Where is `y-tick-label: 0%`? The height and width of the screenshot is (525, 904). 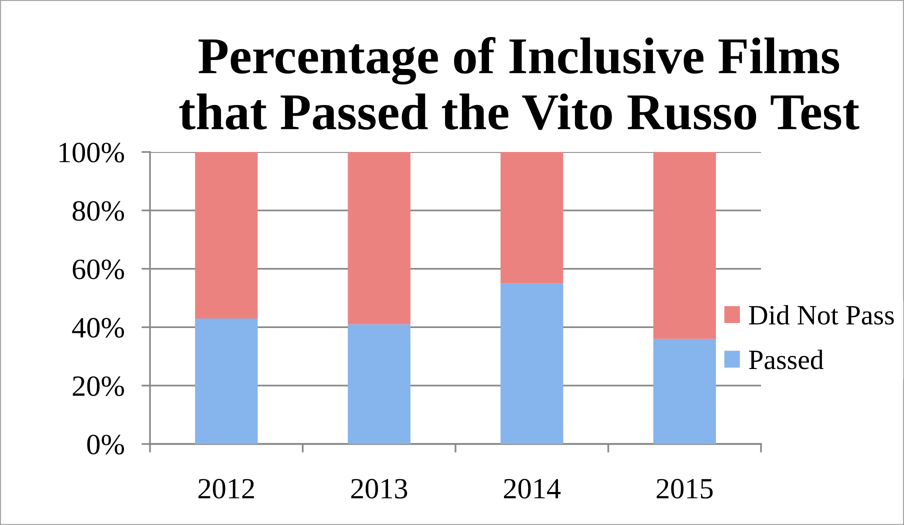 y-tick-label: 0% is located at coordinates (105, 444).